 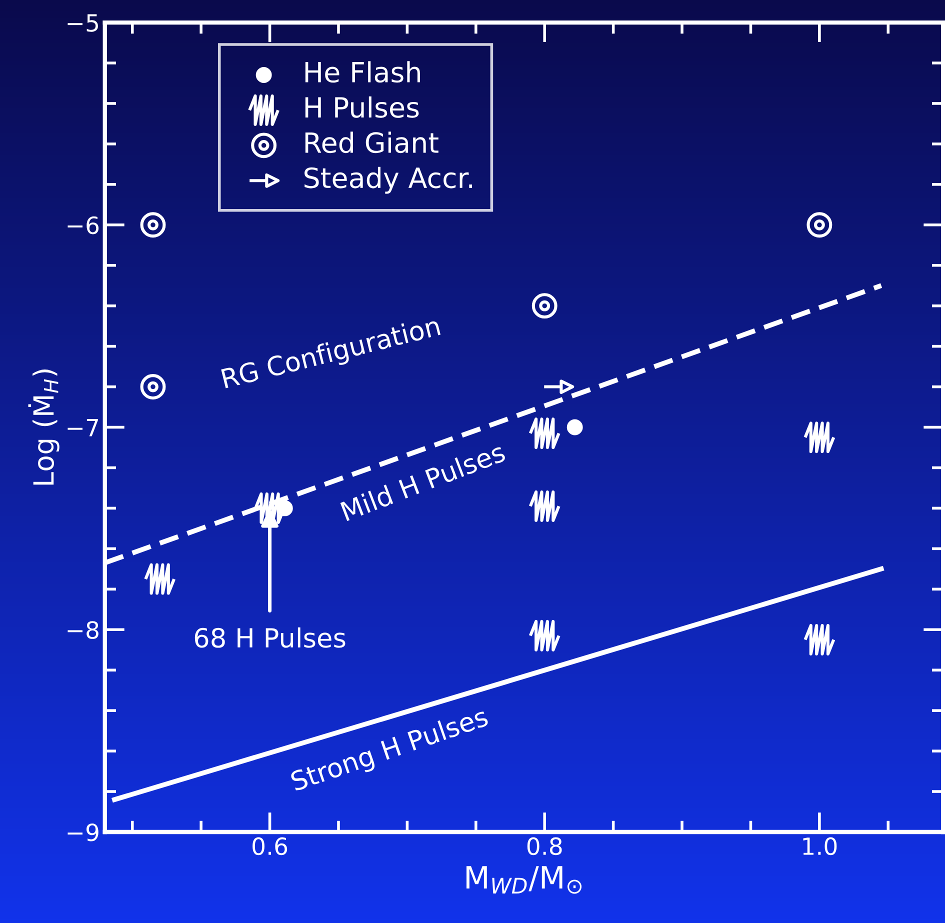 I want to click on y-tick-label: −7, so click(x=83, y=427).